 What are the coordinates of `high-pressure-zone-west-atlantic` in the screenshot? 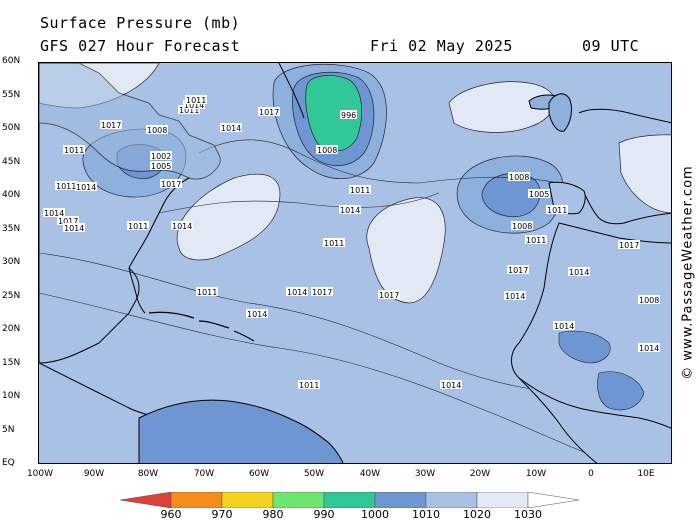 It's located at (228, 217).